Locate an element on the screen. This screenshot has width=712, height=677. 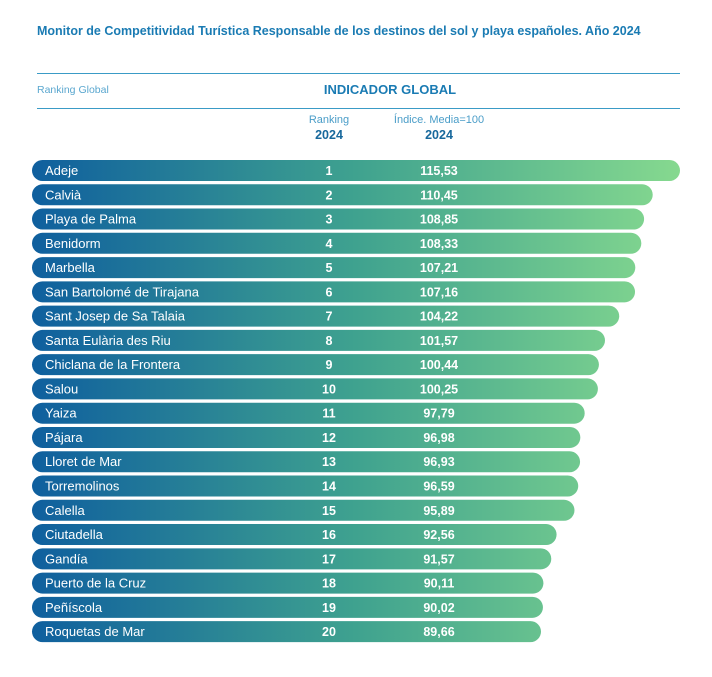
ranking-value: 12 is located at coordinates (329, 438).